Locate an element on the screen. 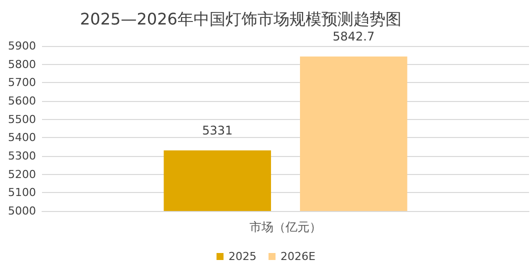 The height and width of the screenshot is (275, 532). y-tick-label: 5700 is located at coordinates (22, 83).